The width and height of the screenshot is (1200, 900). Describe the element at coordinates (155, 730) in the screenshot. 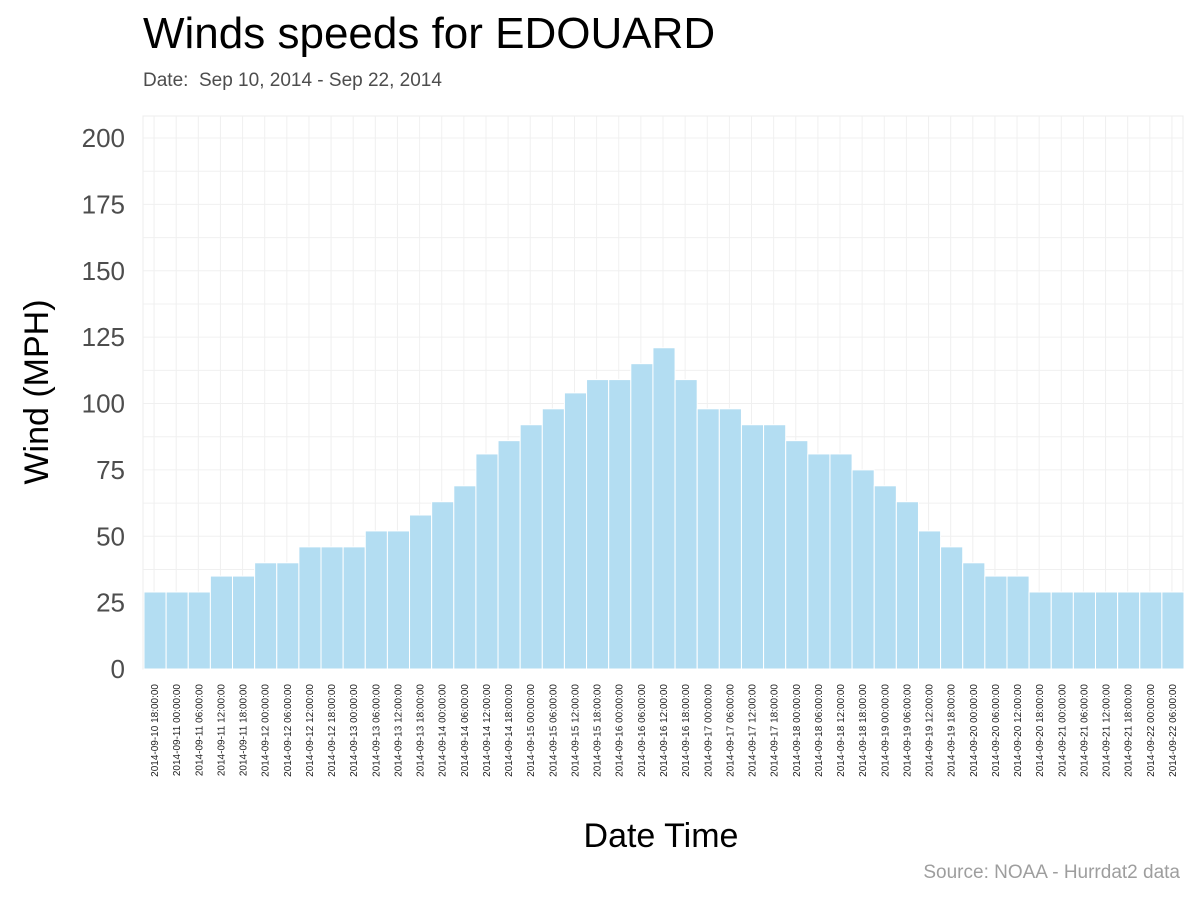

I see `x-tick-label: 2014-09-10 18:00:00` at that location.